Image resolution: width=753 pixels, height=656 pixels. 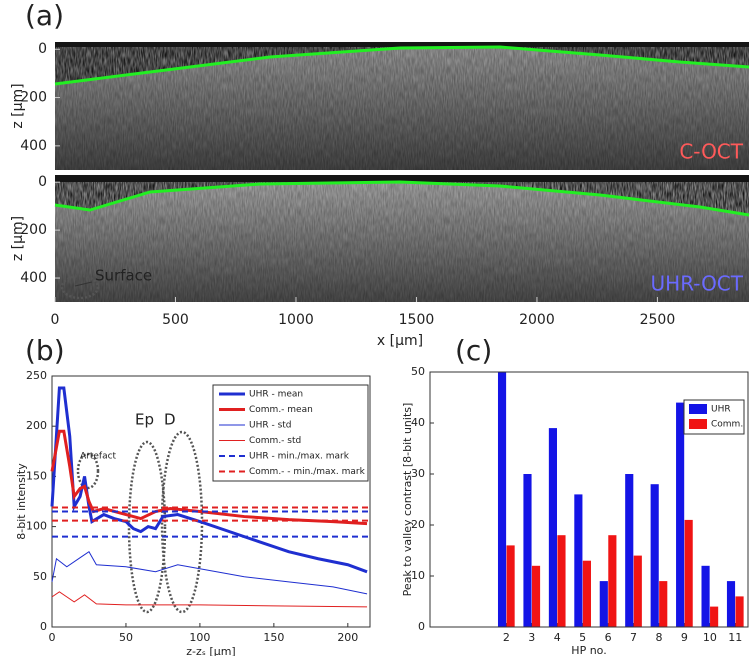 What do you see at coordinates (588, 650) in the screenshot?
I see `x-axis-label: HP no.` at bounding box center [588, 650].